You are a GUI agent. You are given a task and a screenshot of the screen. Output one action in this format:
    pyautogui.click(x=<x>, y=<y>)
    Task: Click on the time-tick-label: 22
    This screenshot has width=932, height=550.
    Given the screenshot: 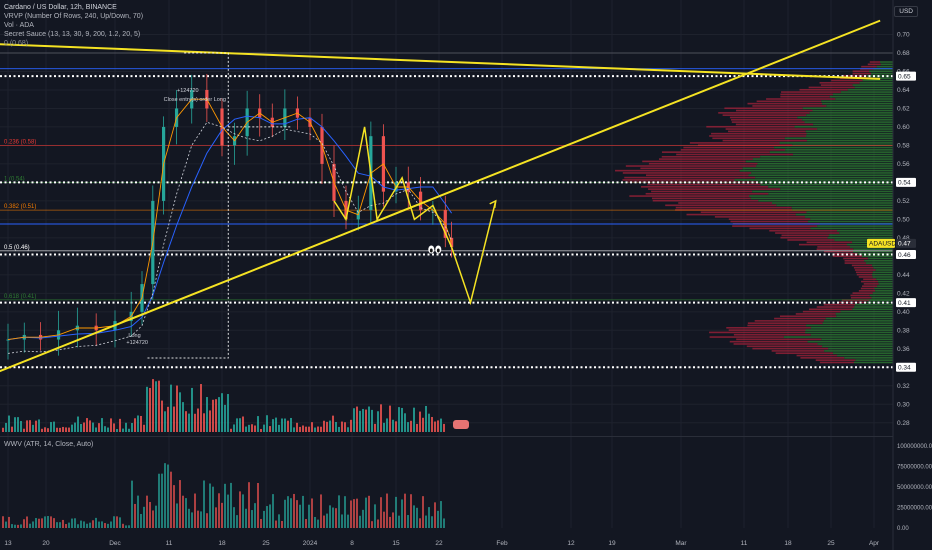 What is the action you would take?
    pyautogui.click(x=439, y=543)
    